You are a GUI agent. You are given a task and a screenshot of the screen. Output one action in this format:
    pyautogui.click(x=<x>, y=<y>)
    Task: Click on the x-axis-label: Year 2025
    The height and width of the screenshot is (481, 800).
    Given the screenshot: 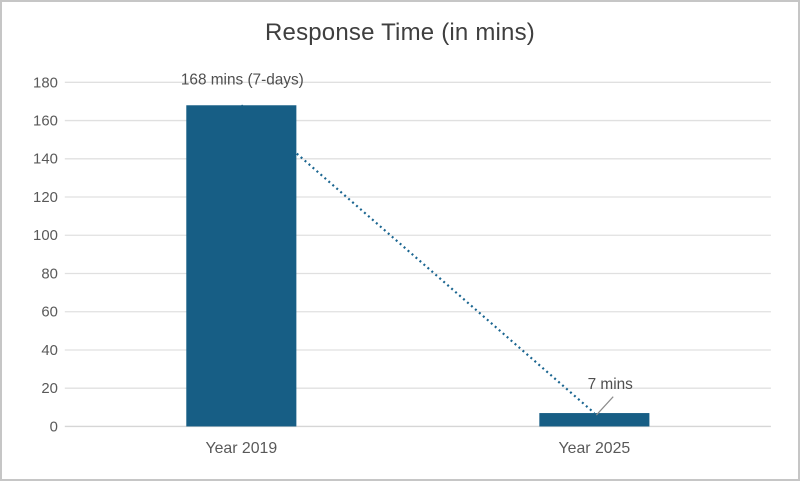 What is the action you would take?
    pyautogui.click(x=595, y=448)
    